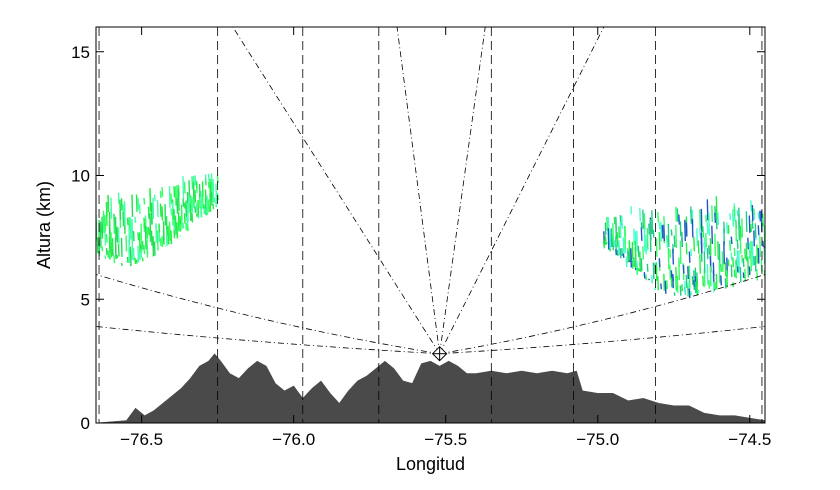 The width and height of the screenshot is (840, 490). I want to click on y-tick-label-3: 10, so click(80, 176).